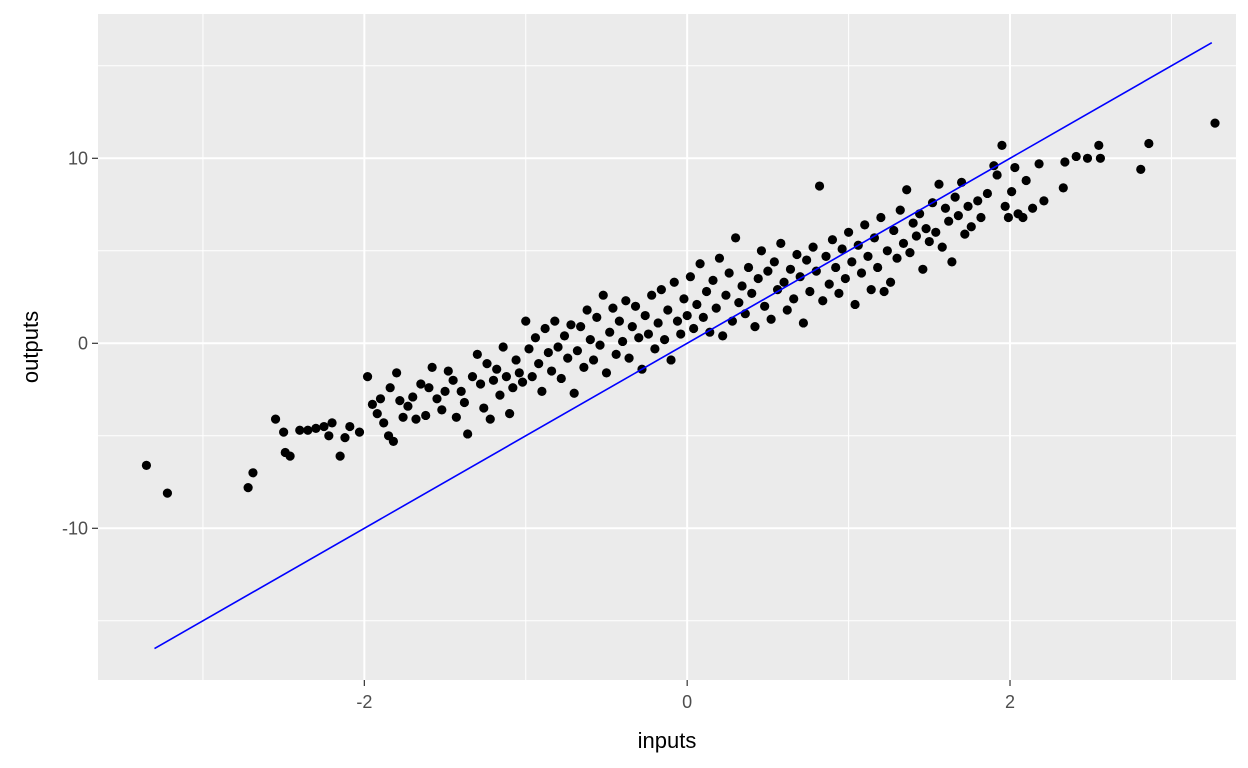  I want to click on x-tick-label: 2, so click(1010, 702).